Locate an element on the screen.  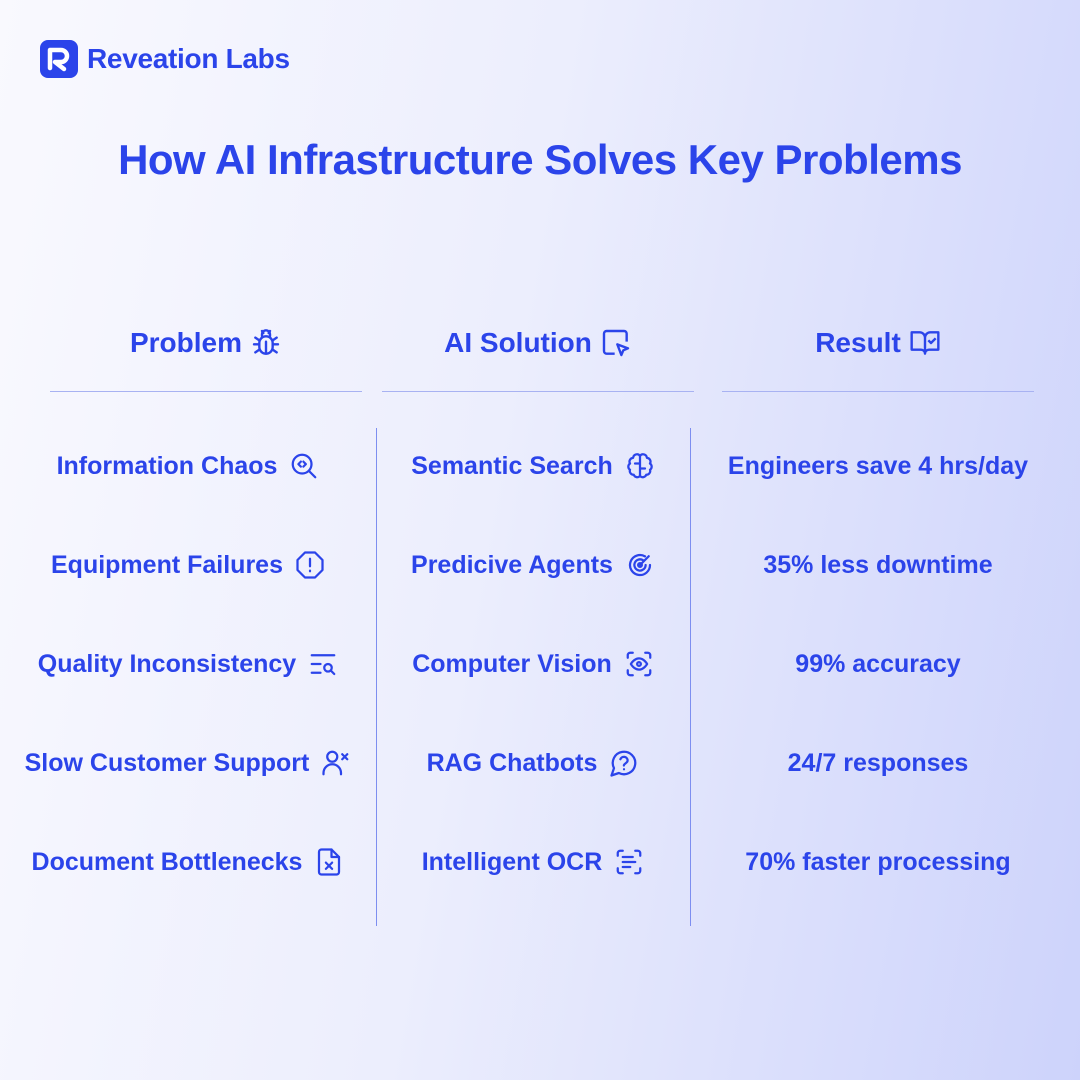
result-cell: 99% accuracy is located at coordinates (878, 664).